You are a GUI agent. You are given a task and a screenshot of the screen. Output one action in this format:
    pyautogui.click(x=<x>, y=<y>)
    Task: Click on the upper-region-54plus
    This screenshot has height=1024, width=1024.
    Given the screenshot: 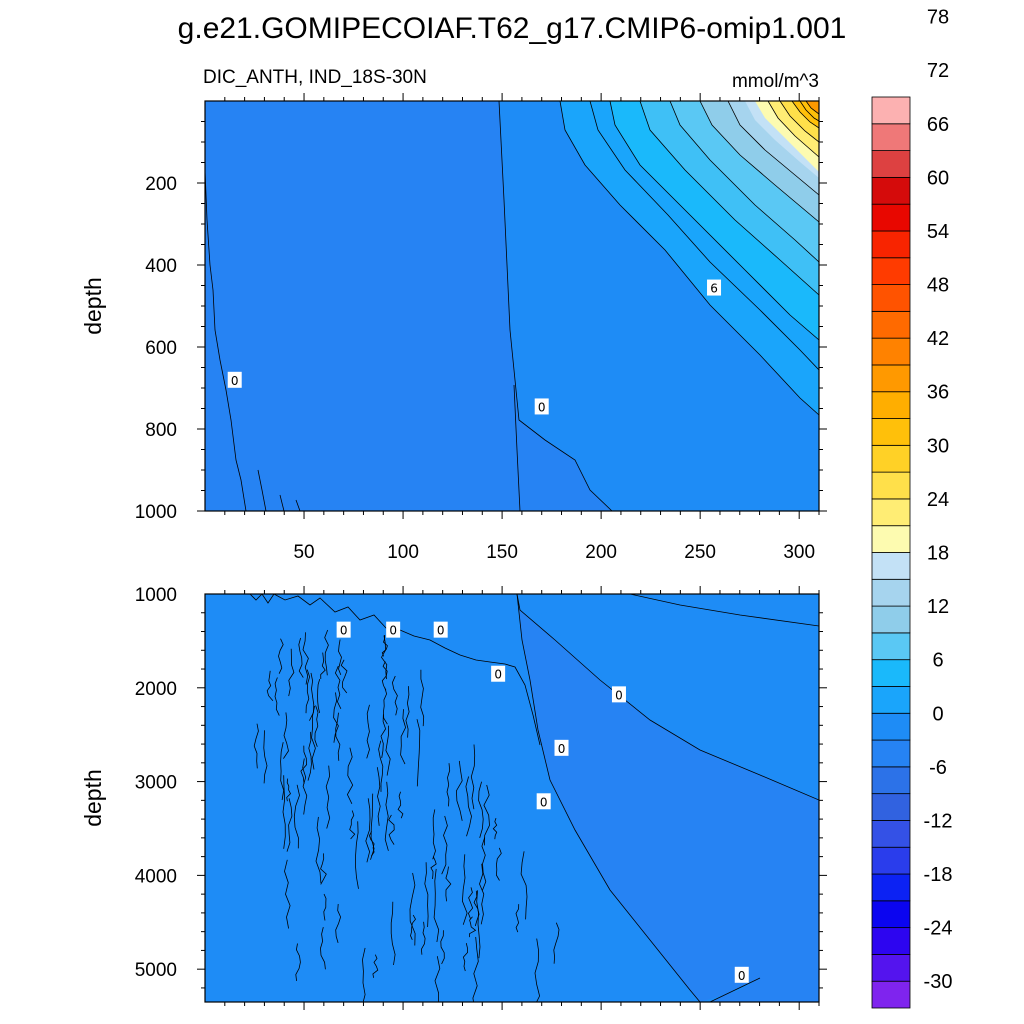 What is the action you would take?
    pyautogui.click(x=812, y=107)
    